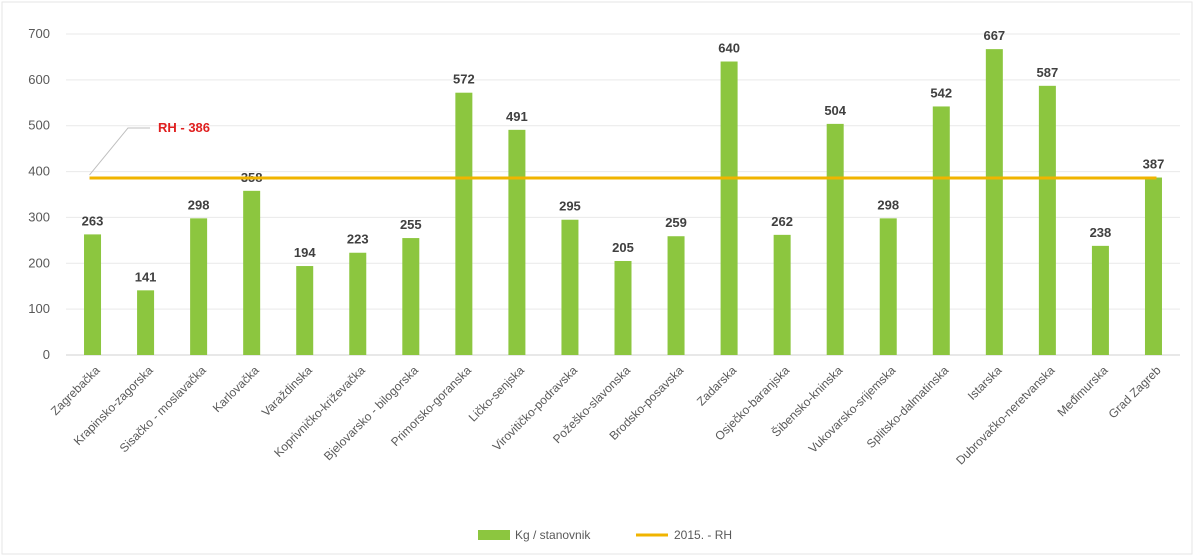 This screenshot has height=556, width=1194. I want to click on y-tick-label: 300, so click(39, 216).